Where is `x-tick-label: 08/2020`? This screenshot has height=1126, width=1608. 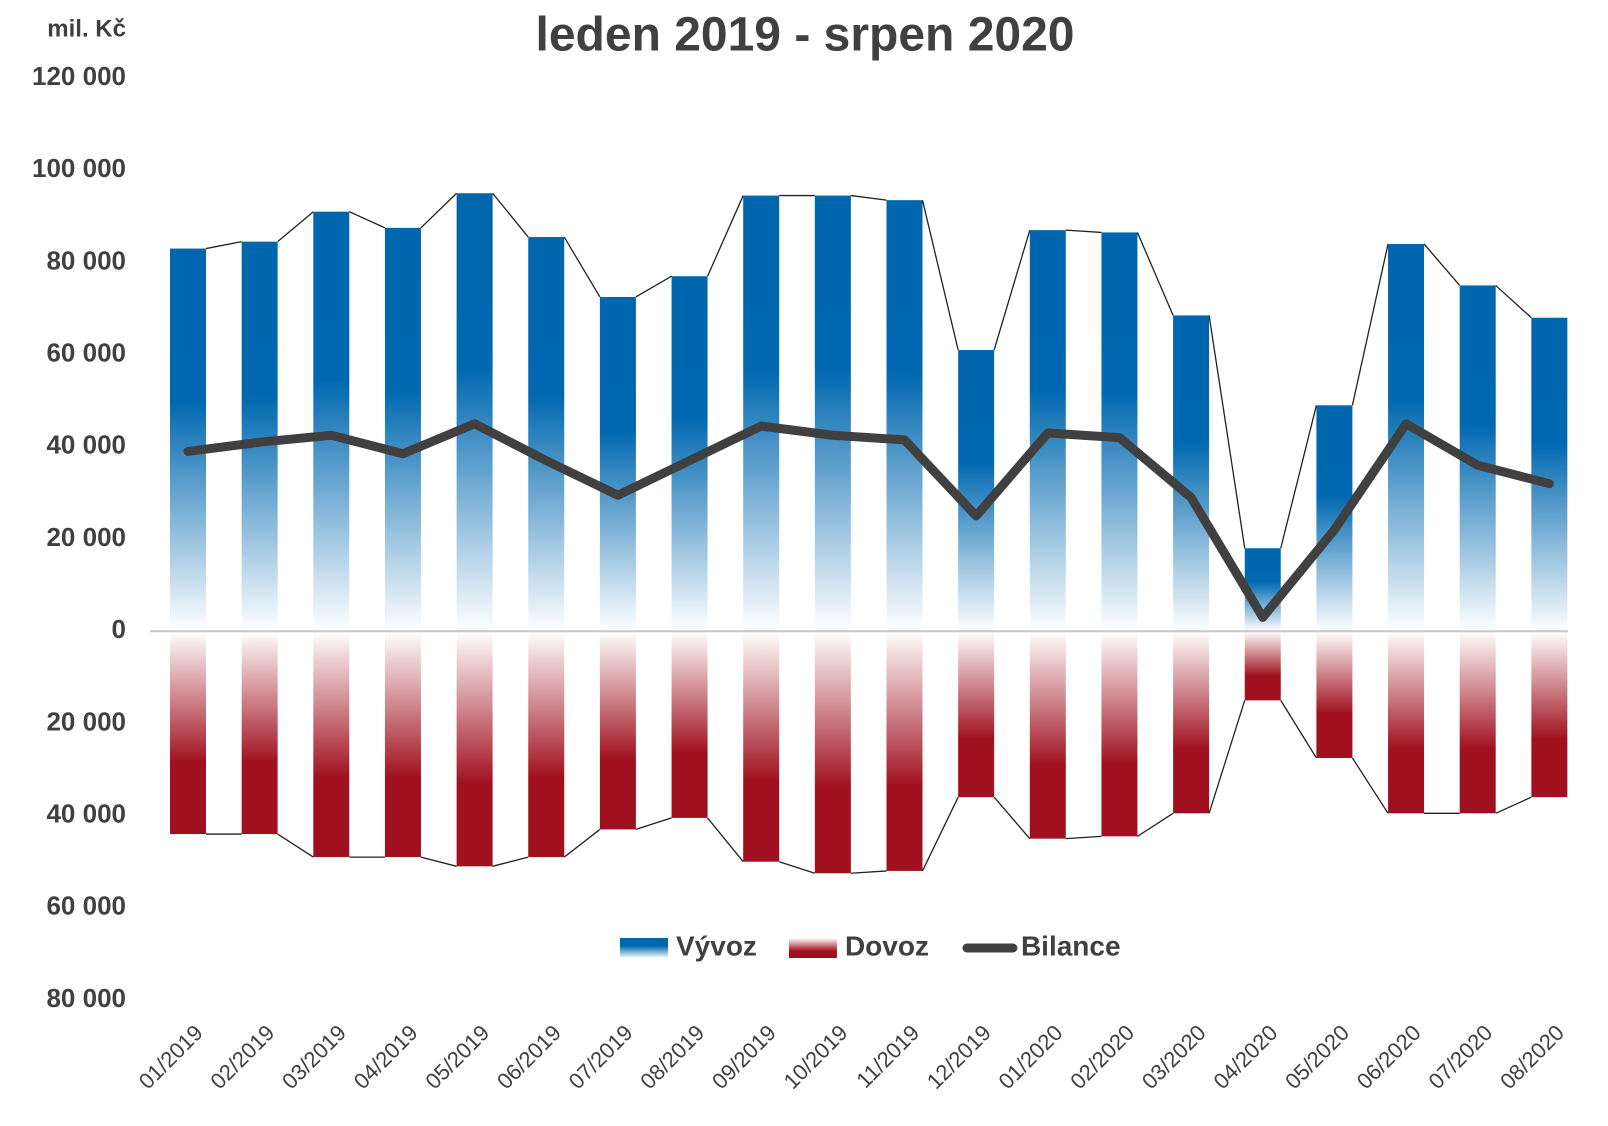 x-tick-label: 08/2020 is located at coordinates (1532, 1057).